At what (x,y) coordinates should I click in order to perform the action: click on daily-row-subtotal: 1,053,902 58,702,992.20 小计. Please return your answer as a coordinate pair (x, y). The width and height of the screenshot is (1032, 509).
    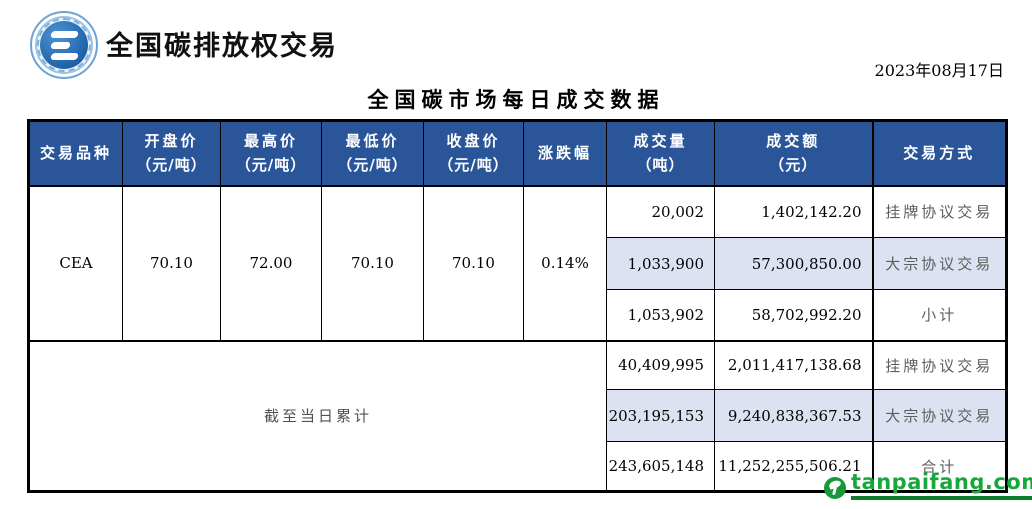
    Looking at the image, I should click on (518, 315).